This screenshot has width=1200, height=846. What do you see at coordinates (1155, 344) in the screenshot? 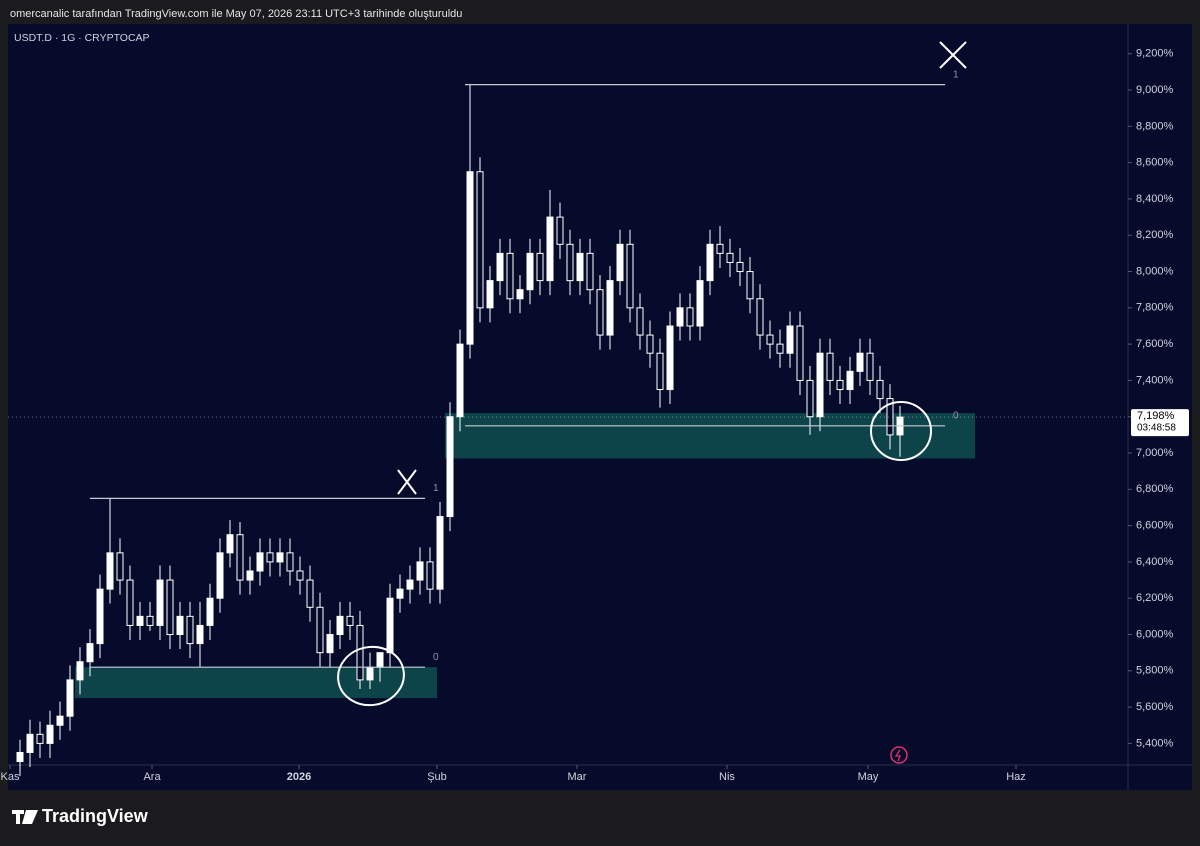
I see `y-tick-label: 7,600%` at bounding box center [1155, 344].